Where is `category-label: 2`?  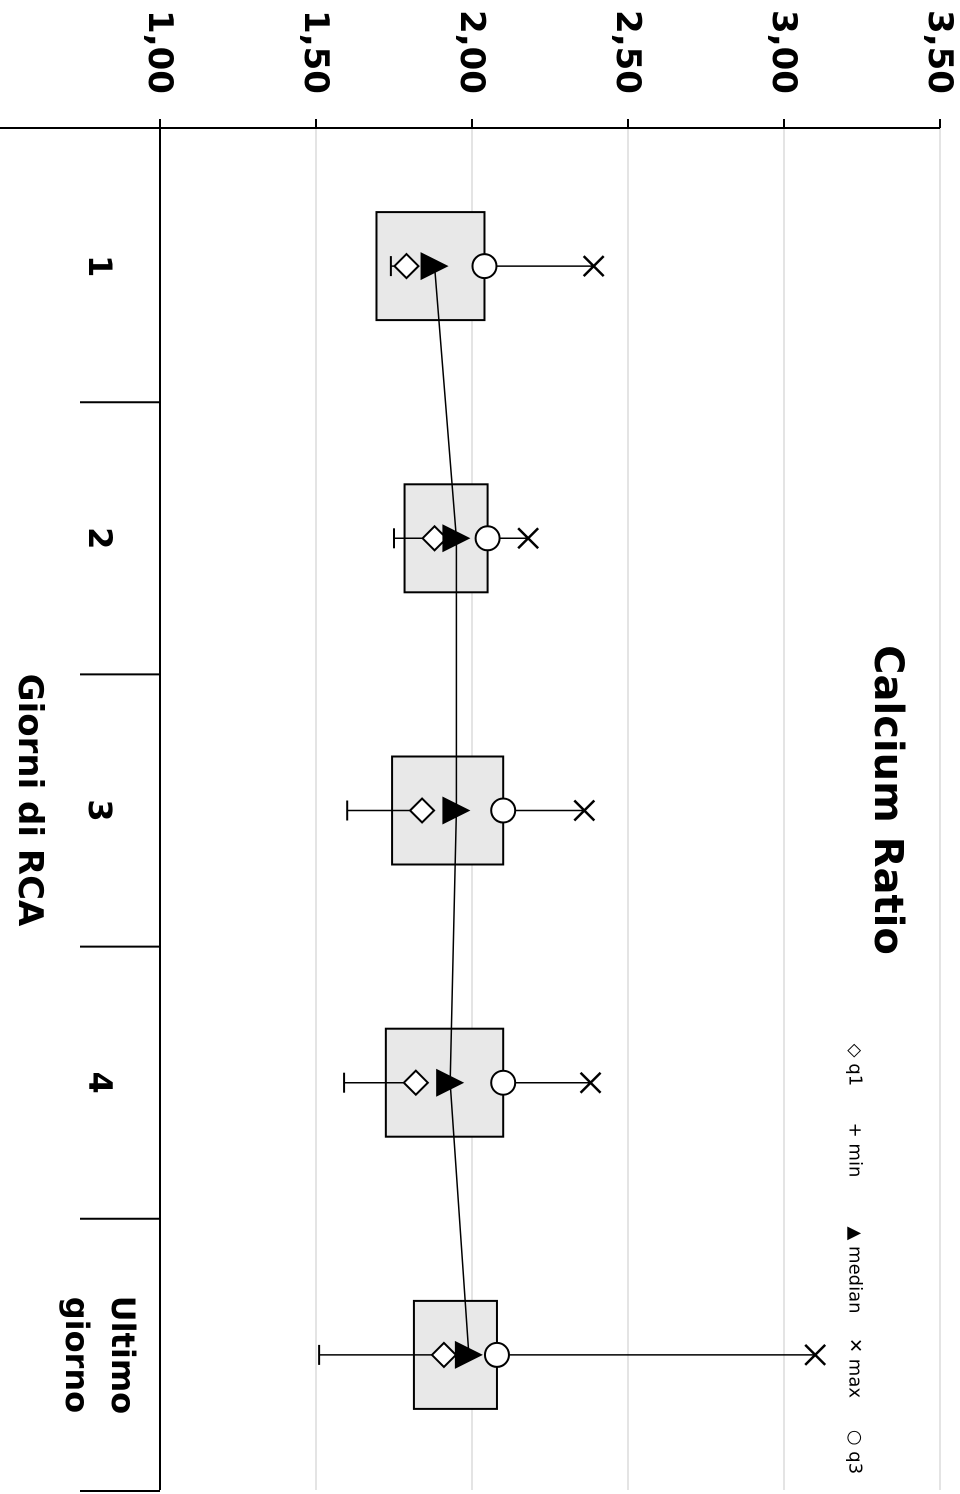
category-label: 2 is located at coordinates (100, 538).